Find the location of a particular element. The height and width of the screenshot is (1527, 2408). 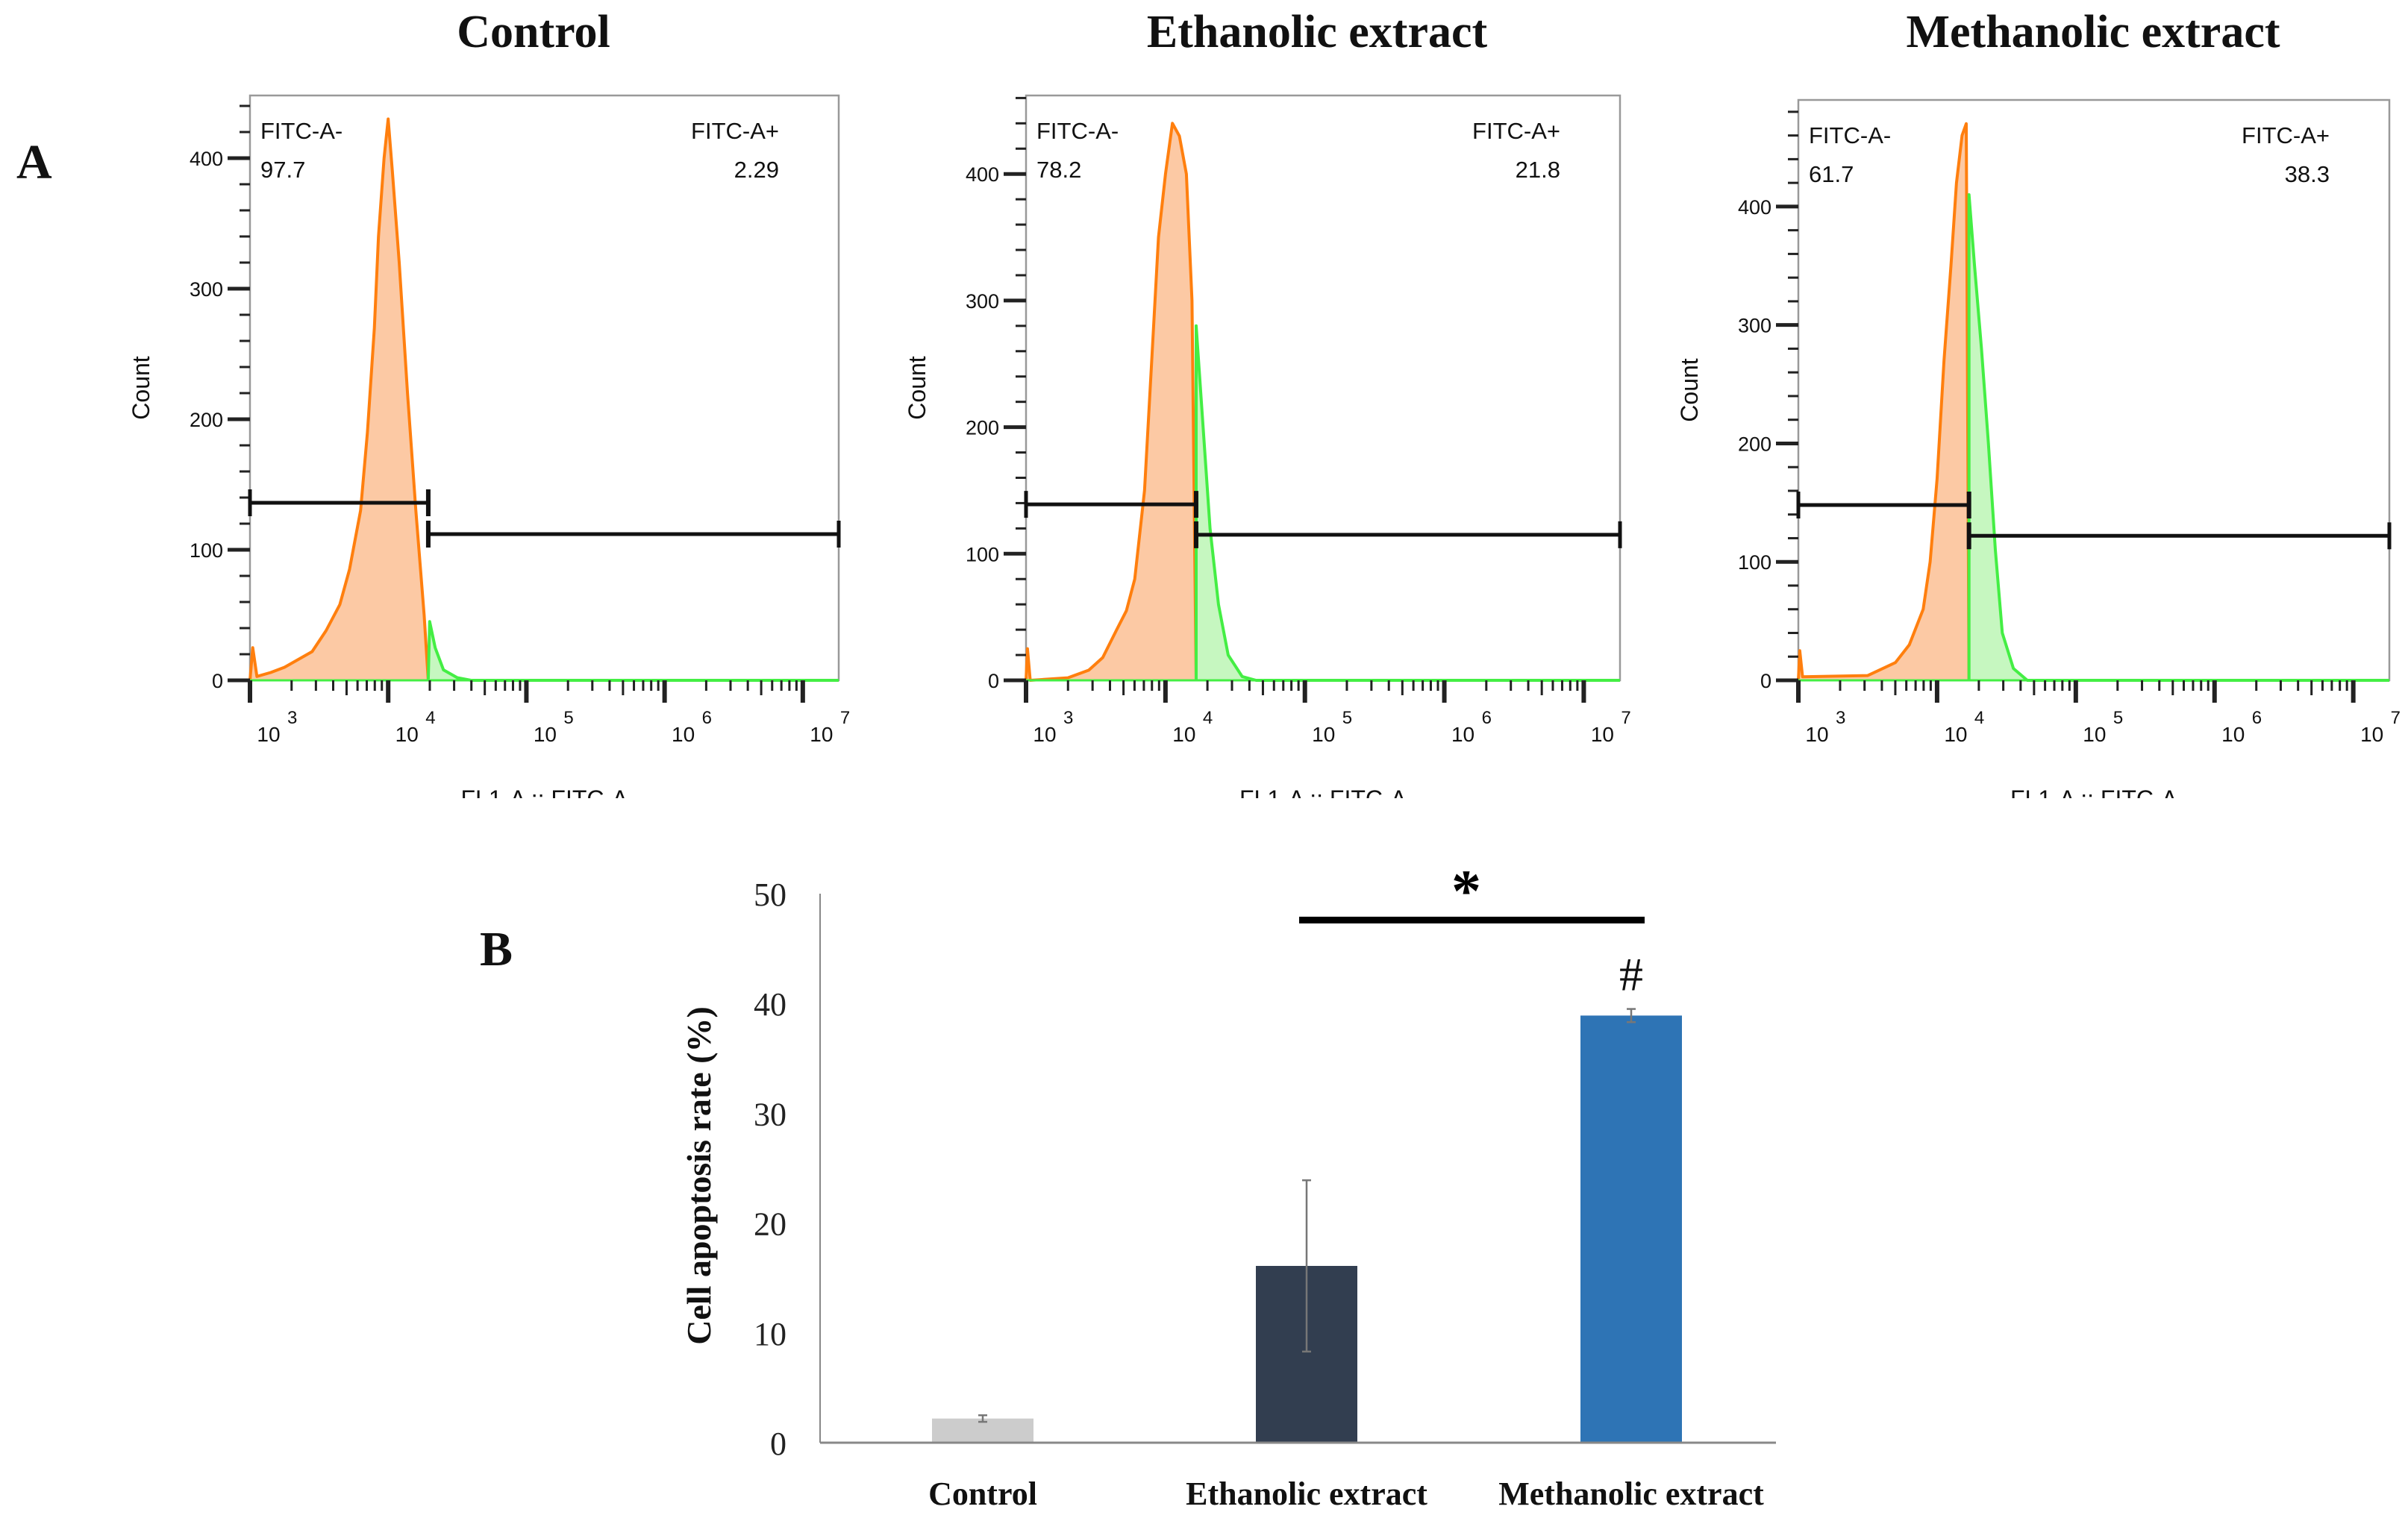

gate-negative-value: 97.7 is located at coordinates (282, 170).